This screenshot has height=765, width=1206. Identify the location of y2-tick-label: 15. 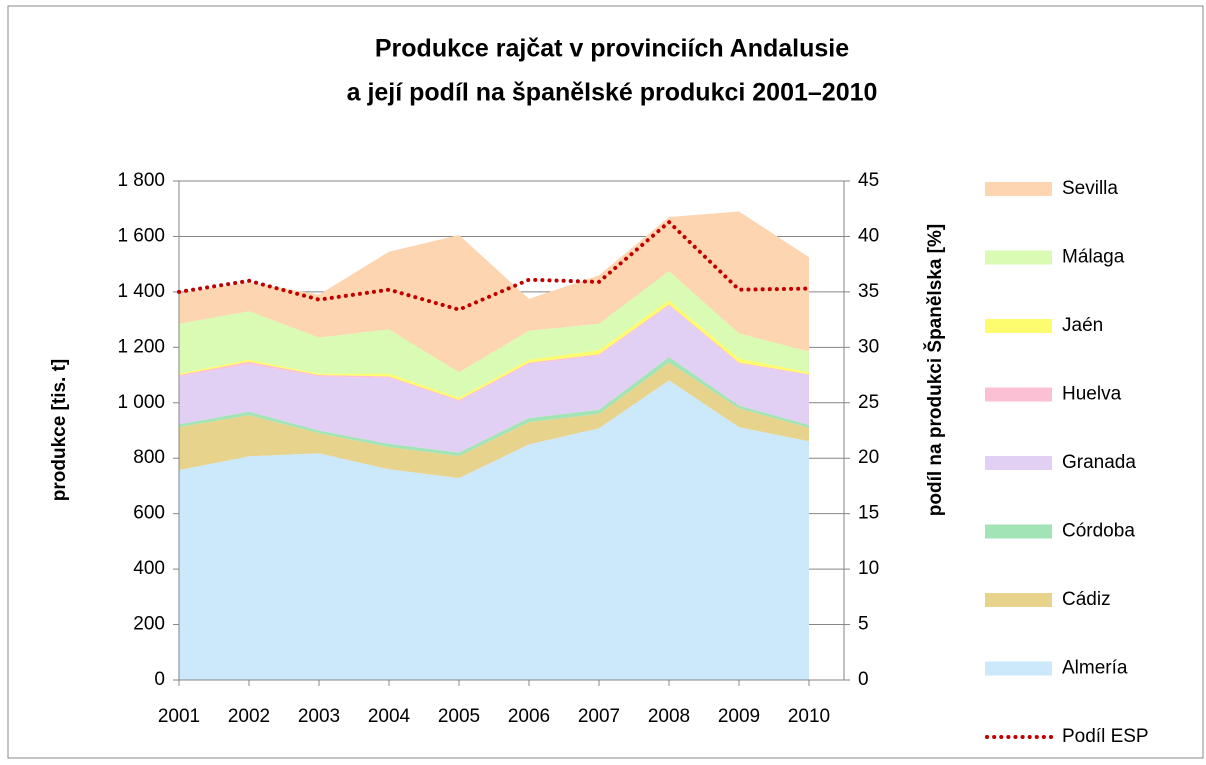
(868, 513).